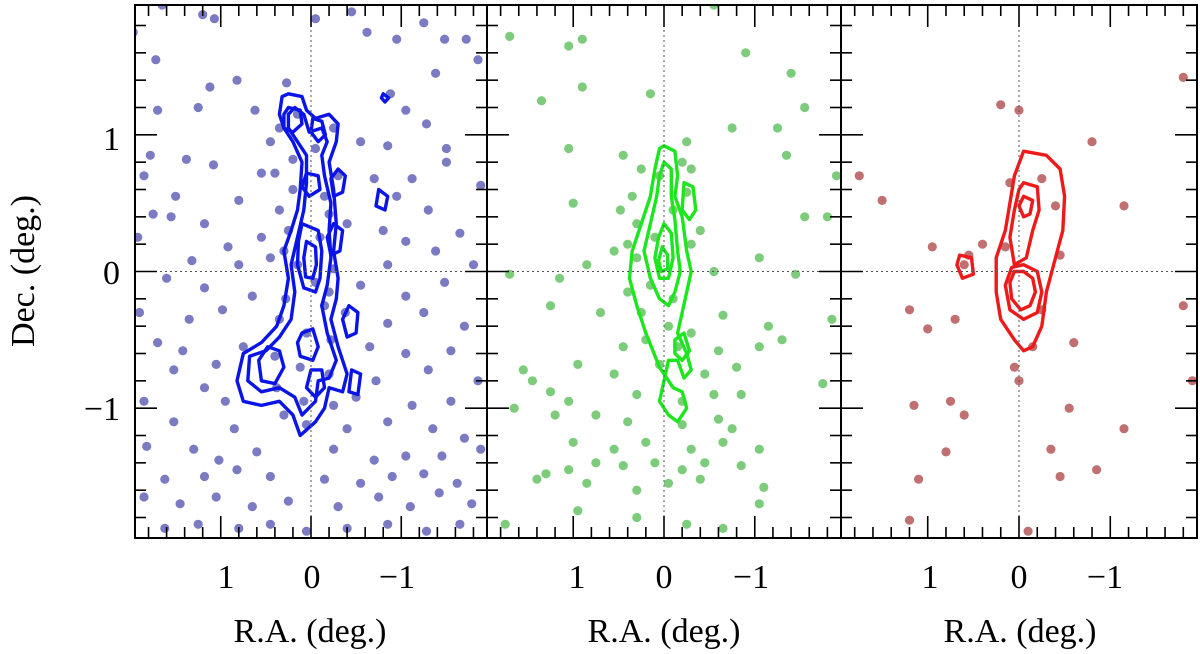 This screenshot has width=1200, height=654. What do you see at coordinates (111, 139) in the screenshot?
I see `y-tick-label-1: 1` at bounding box center [111, 139].